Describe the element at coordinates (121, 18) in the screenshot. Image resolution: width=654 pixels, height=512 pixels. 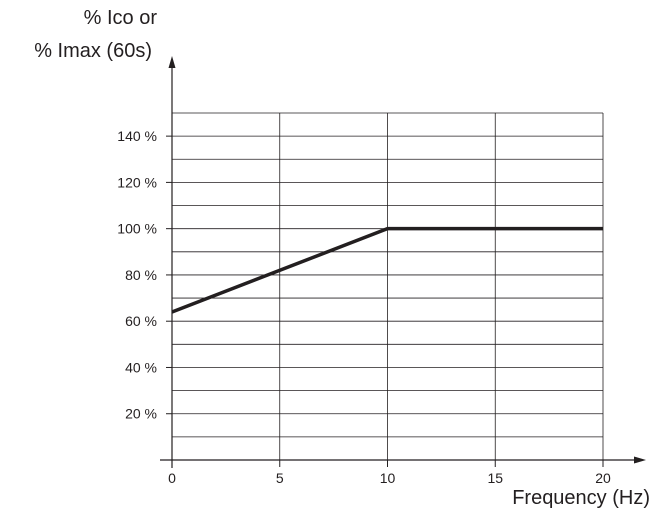
I see `y-axis-title-line-1: % Ico or` at that location.